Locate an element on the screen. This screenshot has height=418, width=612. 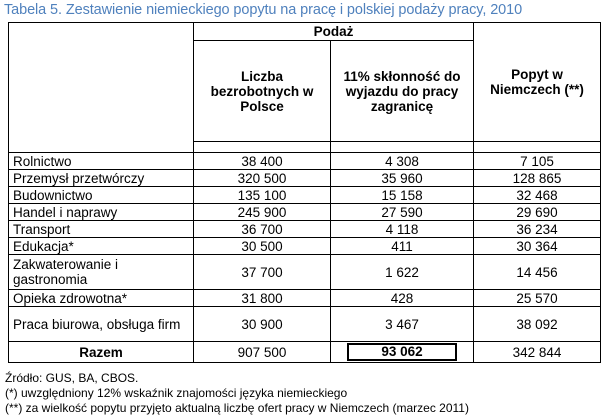
cell-value: 1 622 is located at coordinates (402, 272).